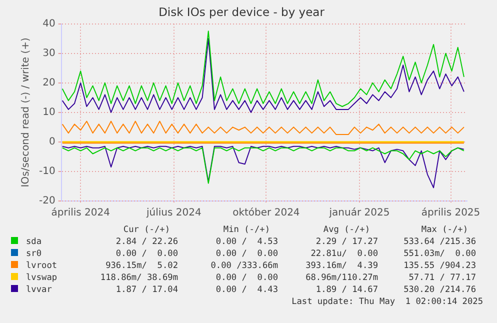 This screenshot has height=323, width=497. Describe the element at coordinates (439, 254) in the screenshot. I see `text: 551.03m/ 0.00` at that location.